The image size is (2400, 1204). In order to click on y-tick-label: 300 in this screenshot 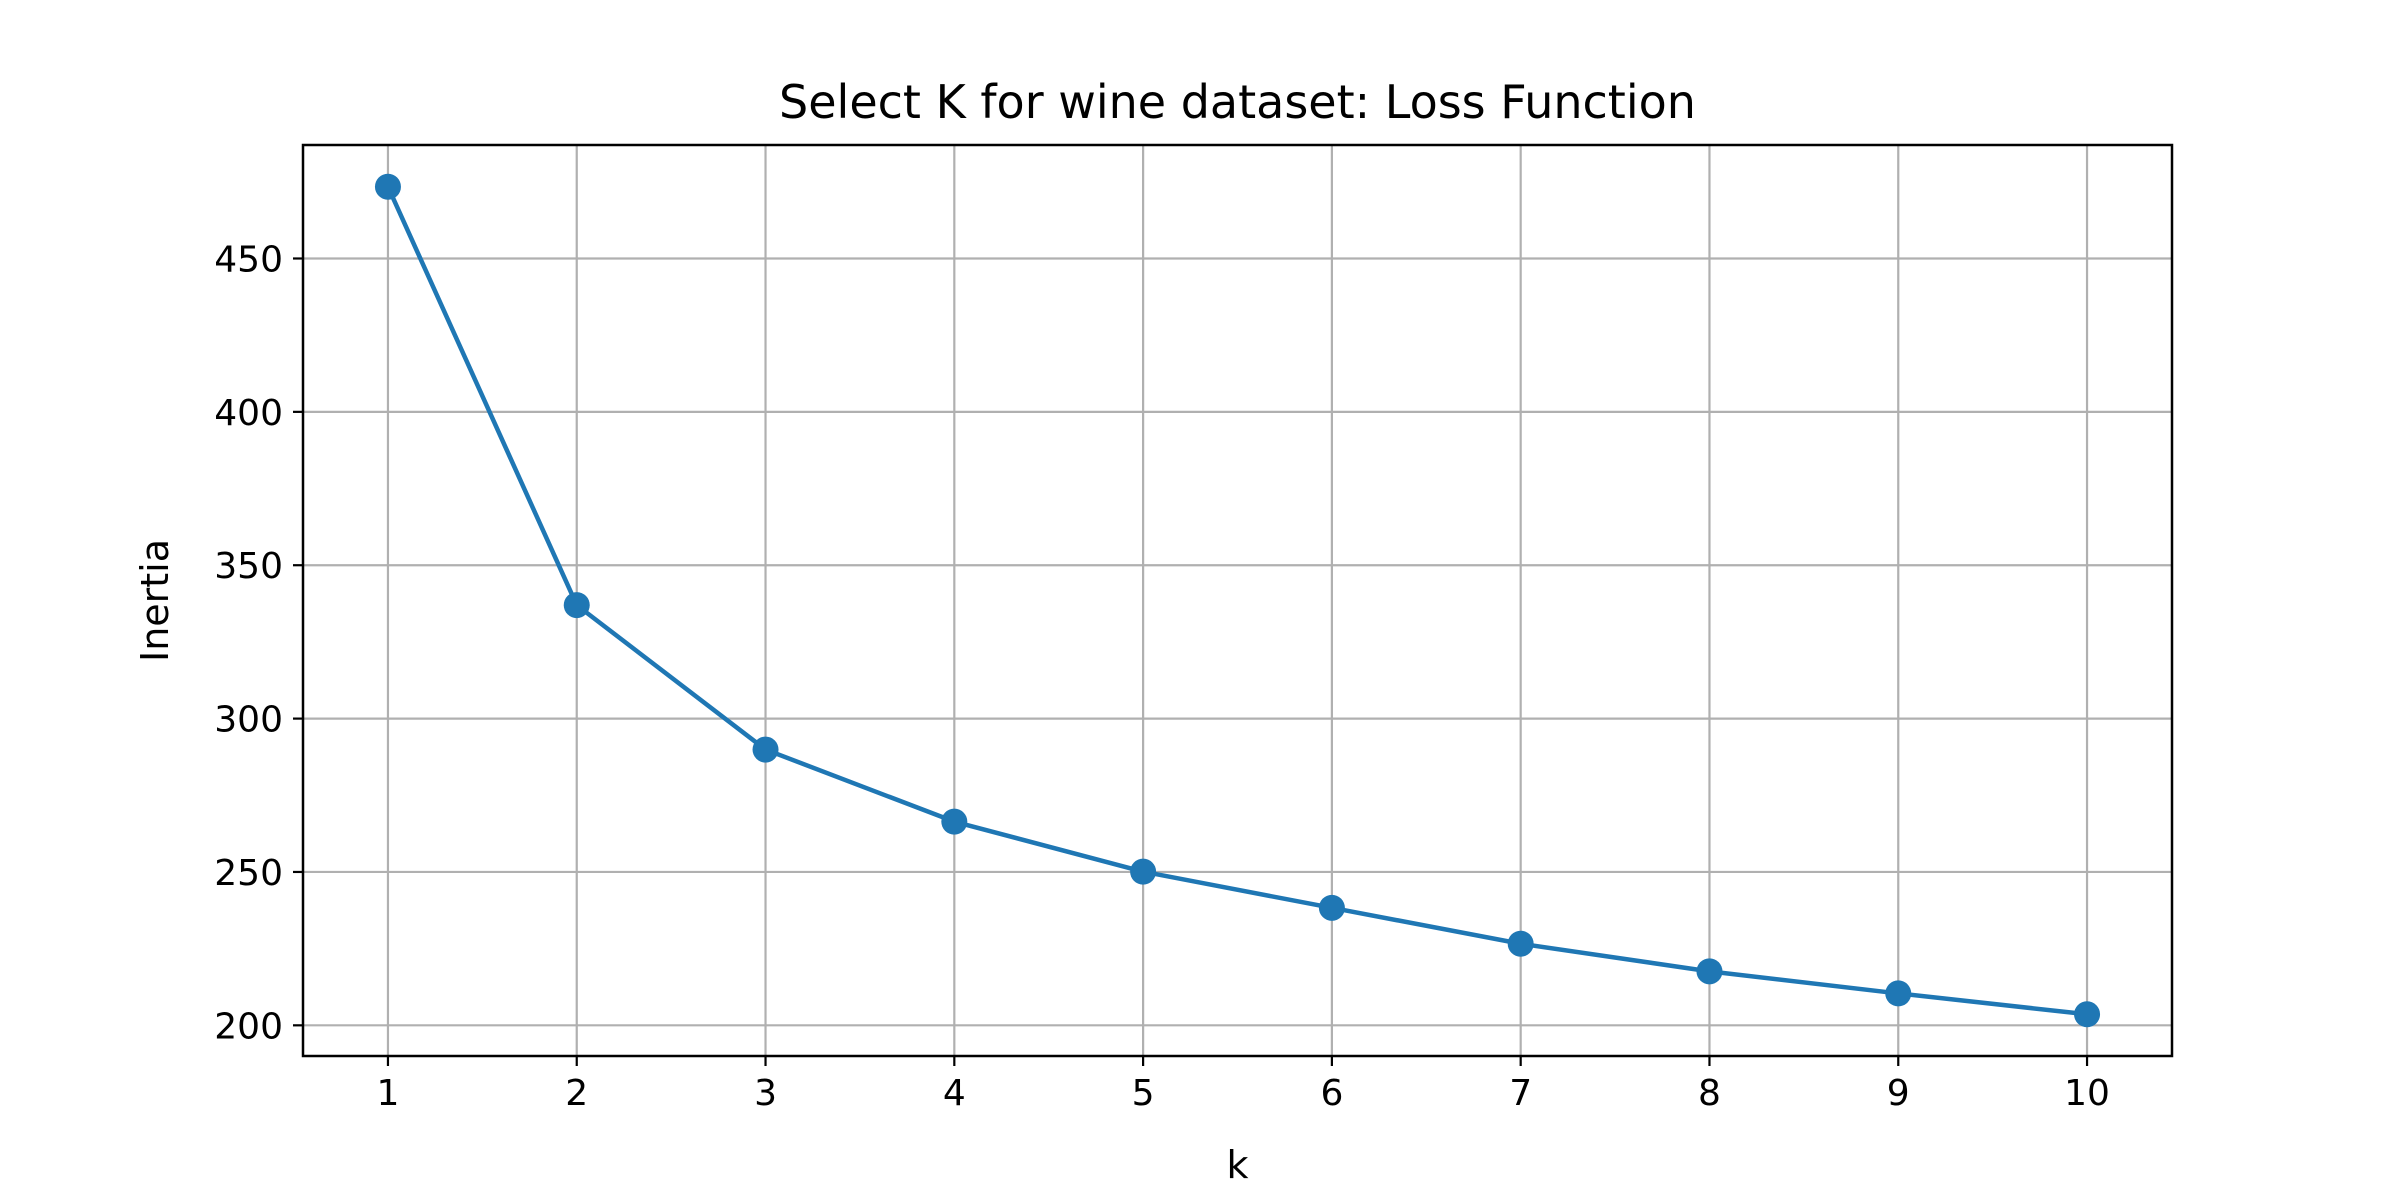, I will do `click(248, 720)`.